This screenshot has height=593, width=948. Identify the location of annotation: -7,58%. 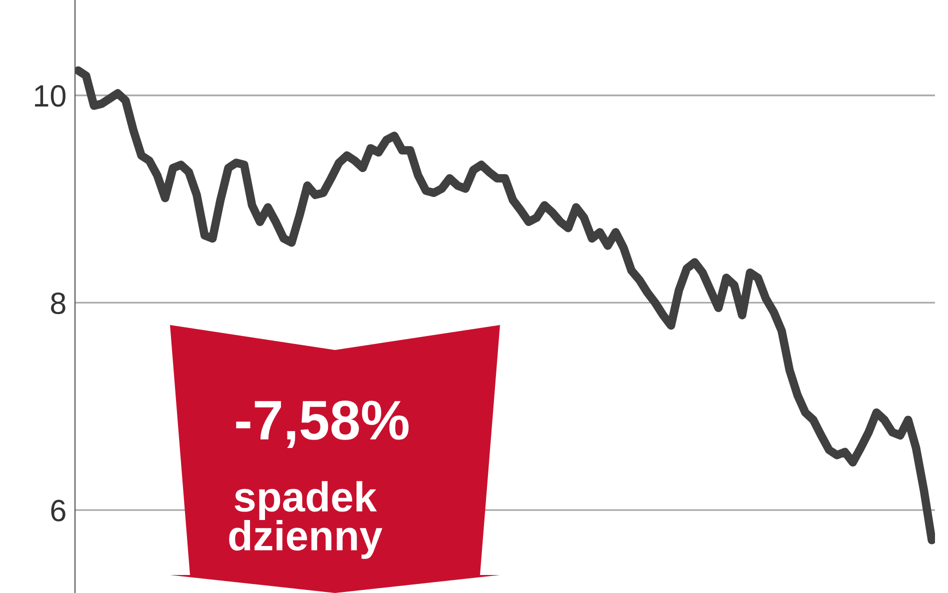
(322, 424).